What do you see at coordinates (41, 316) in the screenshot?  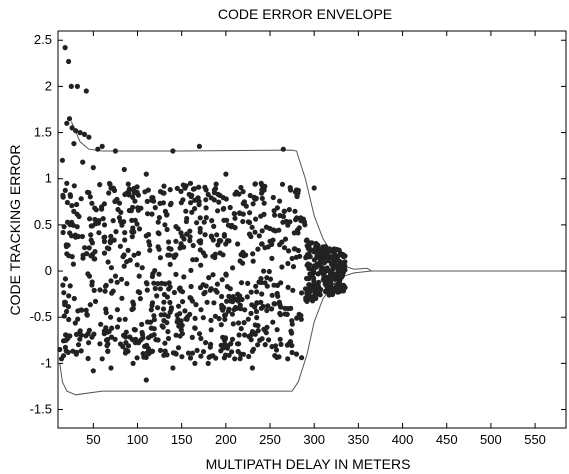 I see `y-tick-label: -0.5` at bounding box center [41, 316].